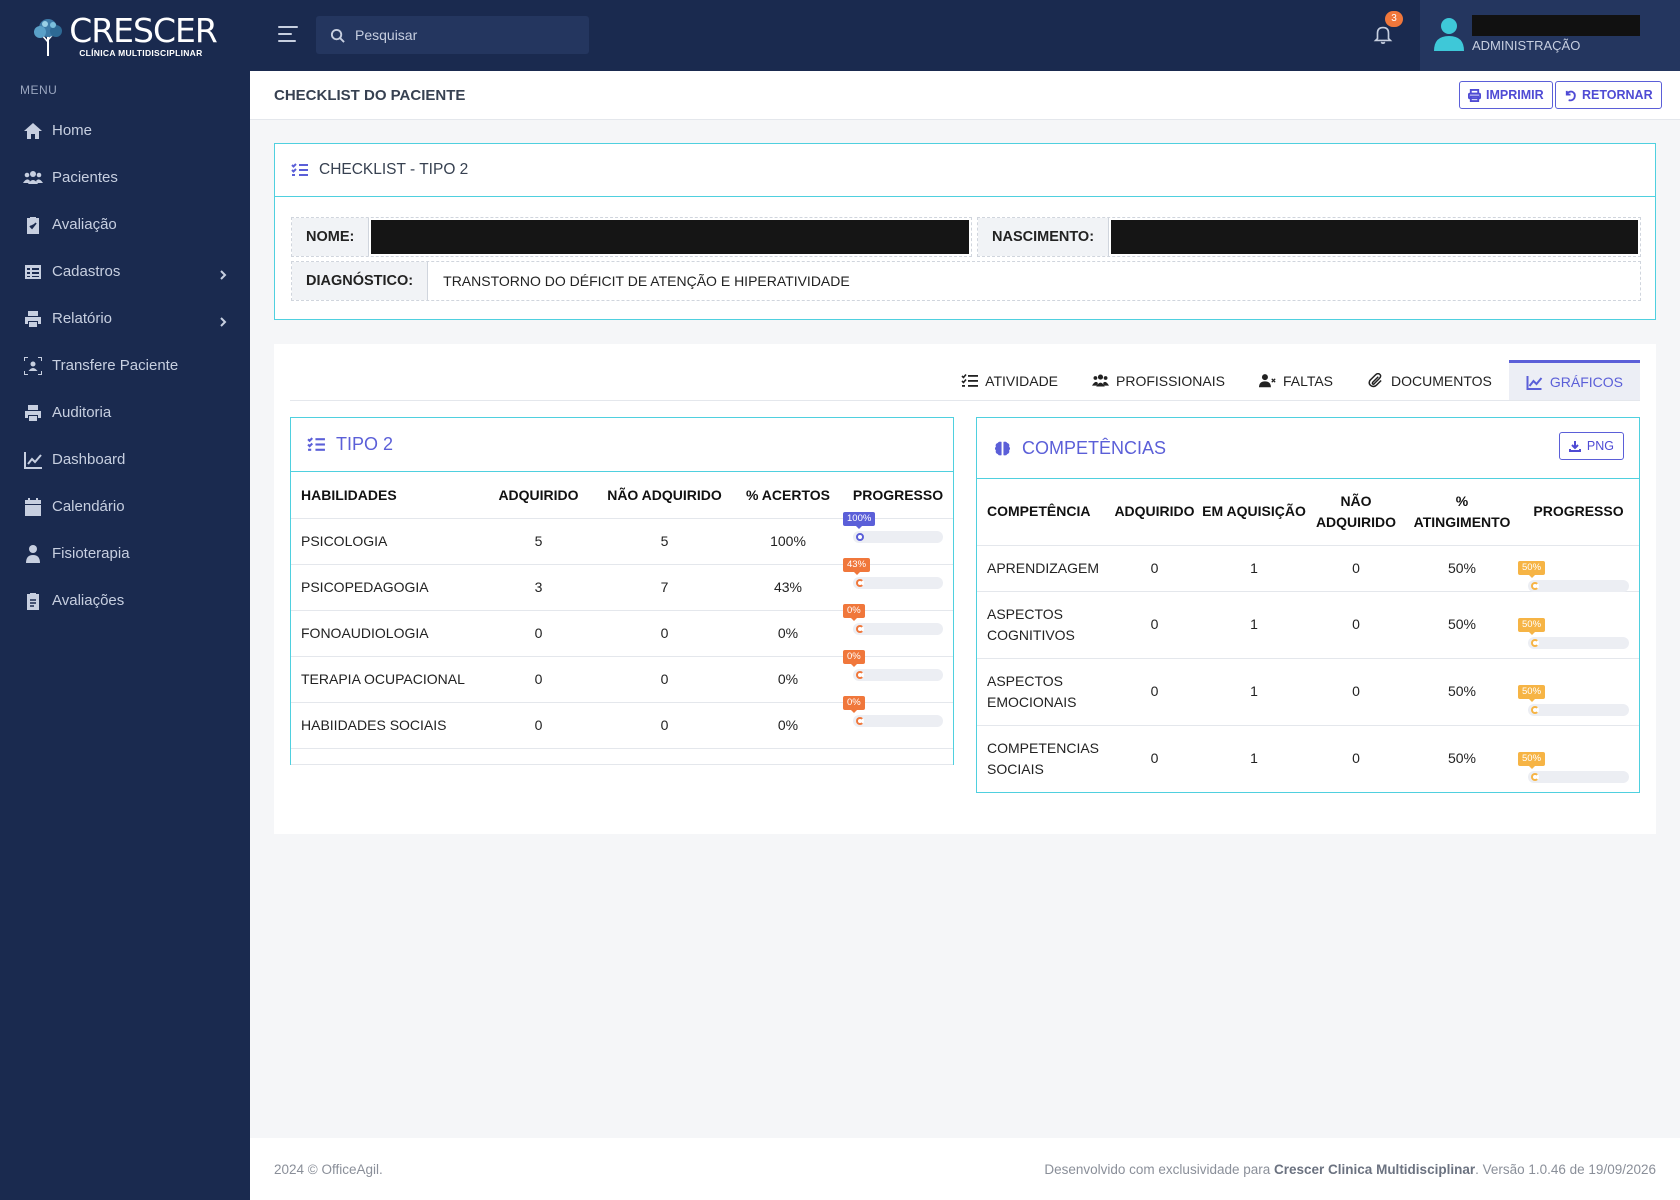 The image size is (1680, 1200). Describe the element at coordinates (86, 271) in the screenshot. I see `sidebar-item-label: Cadastros` at that location.